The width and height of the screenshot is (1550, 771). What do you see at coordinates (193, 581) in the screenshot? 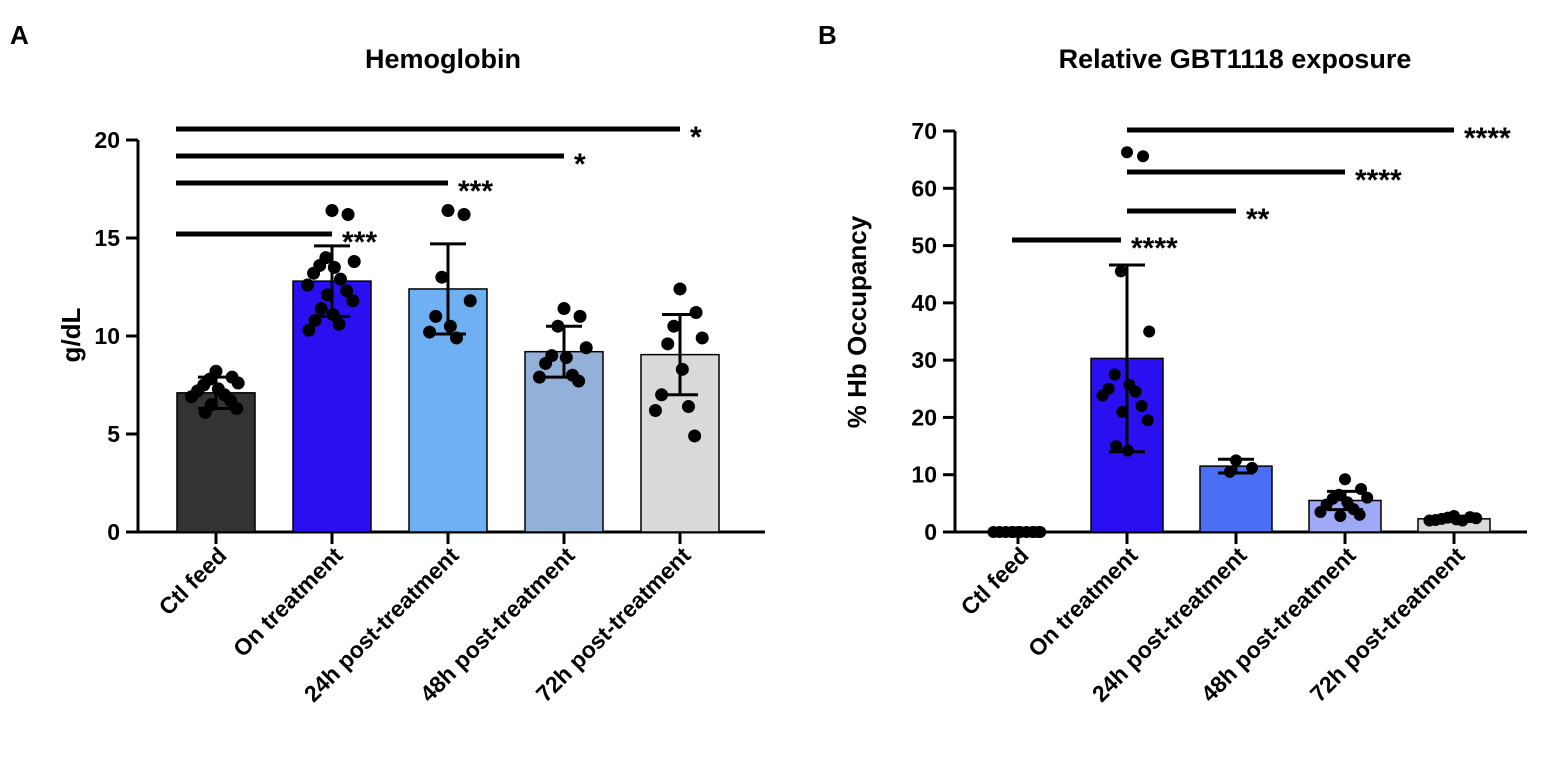
I see `panel-a-category-label-ctl-feed: Ctl feed` at bounding box center [193, 581].